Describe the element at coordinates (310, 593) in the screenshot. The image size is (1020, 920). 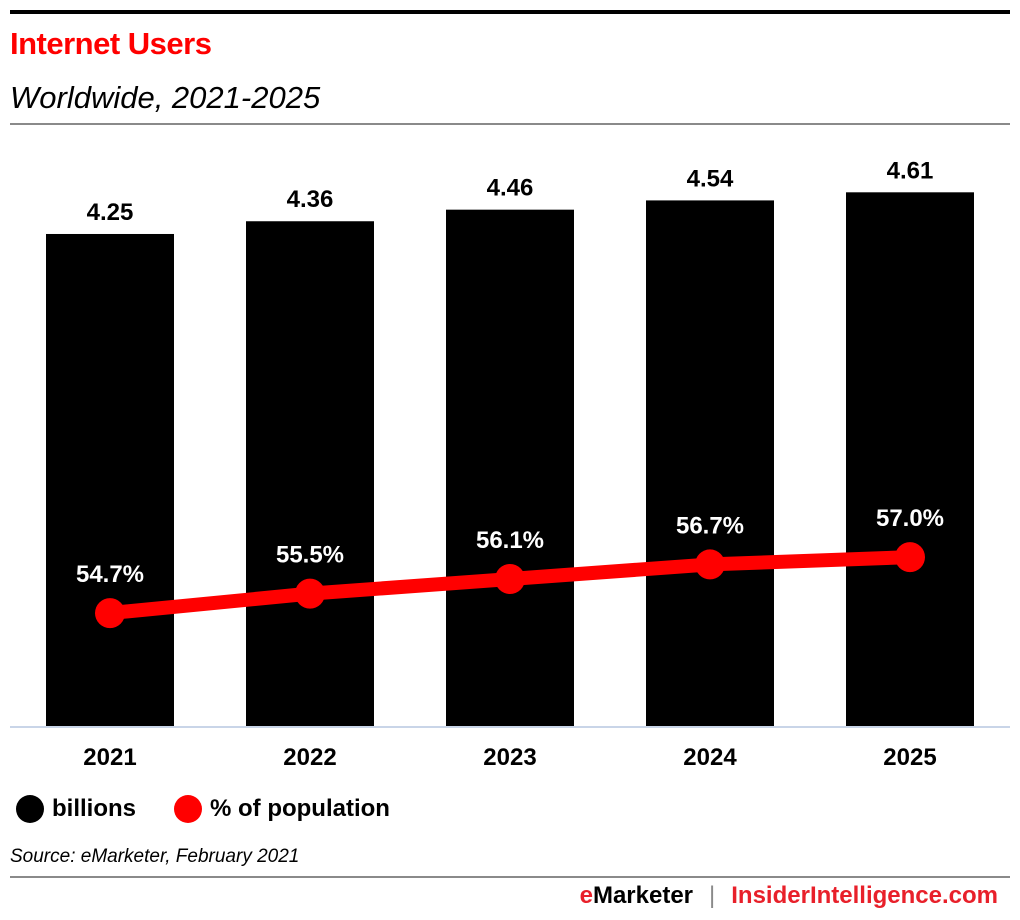
I see `line-point-2022` at that location.